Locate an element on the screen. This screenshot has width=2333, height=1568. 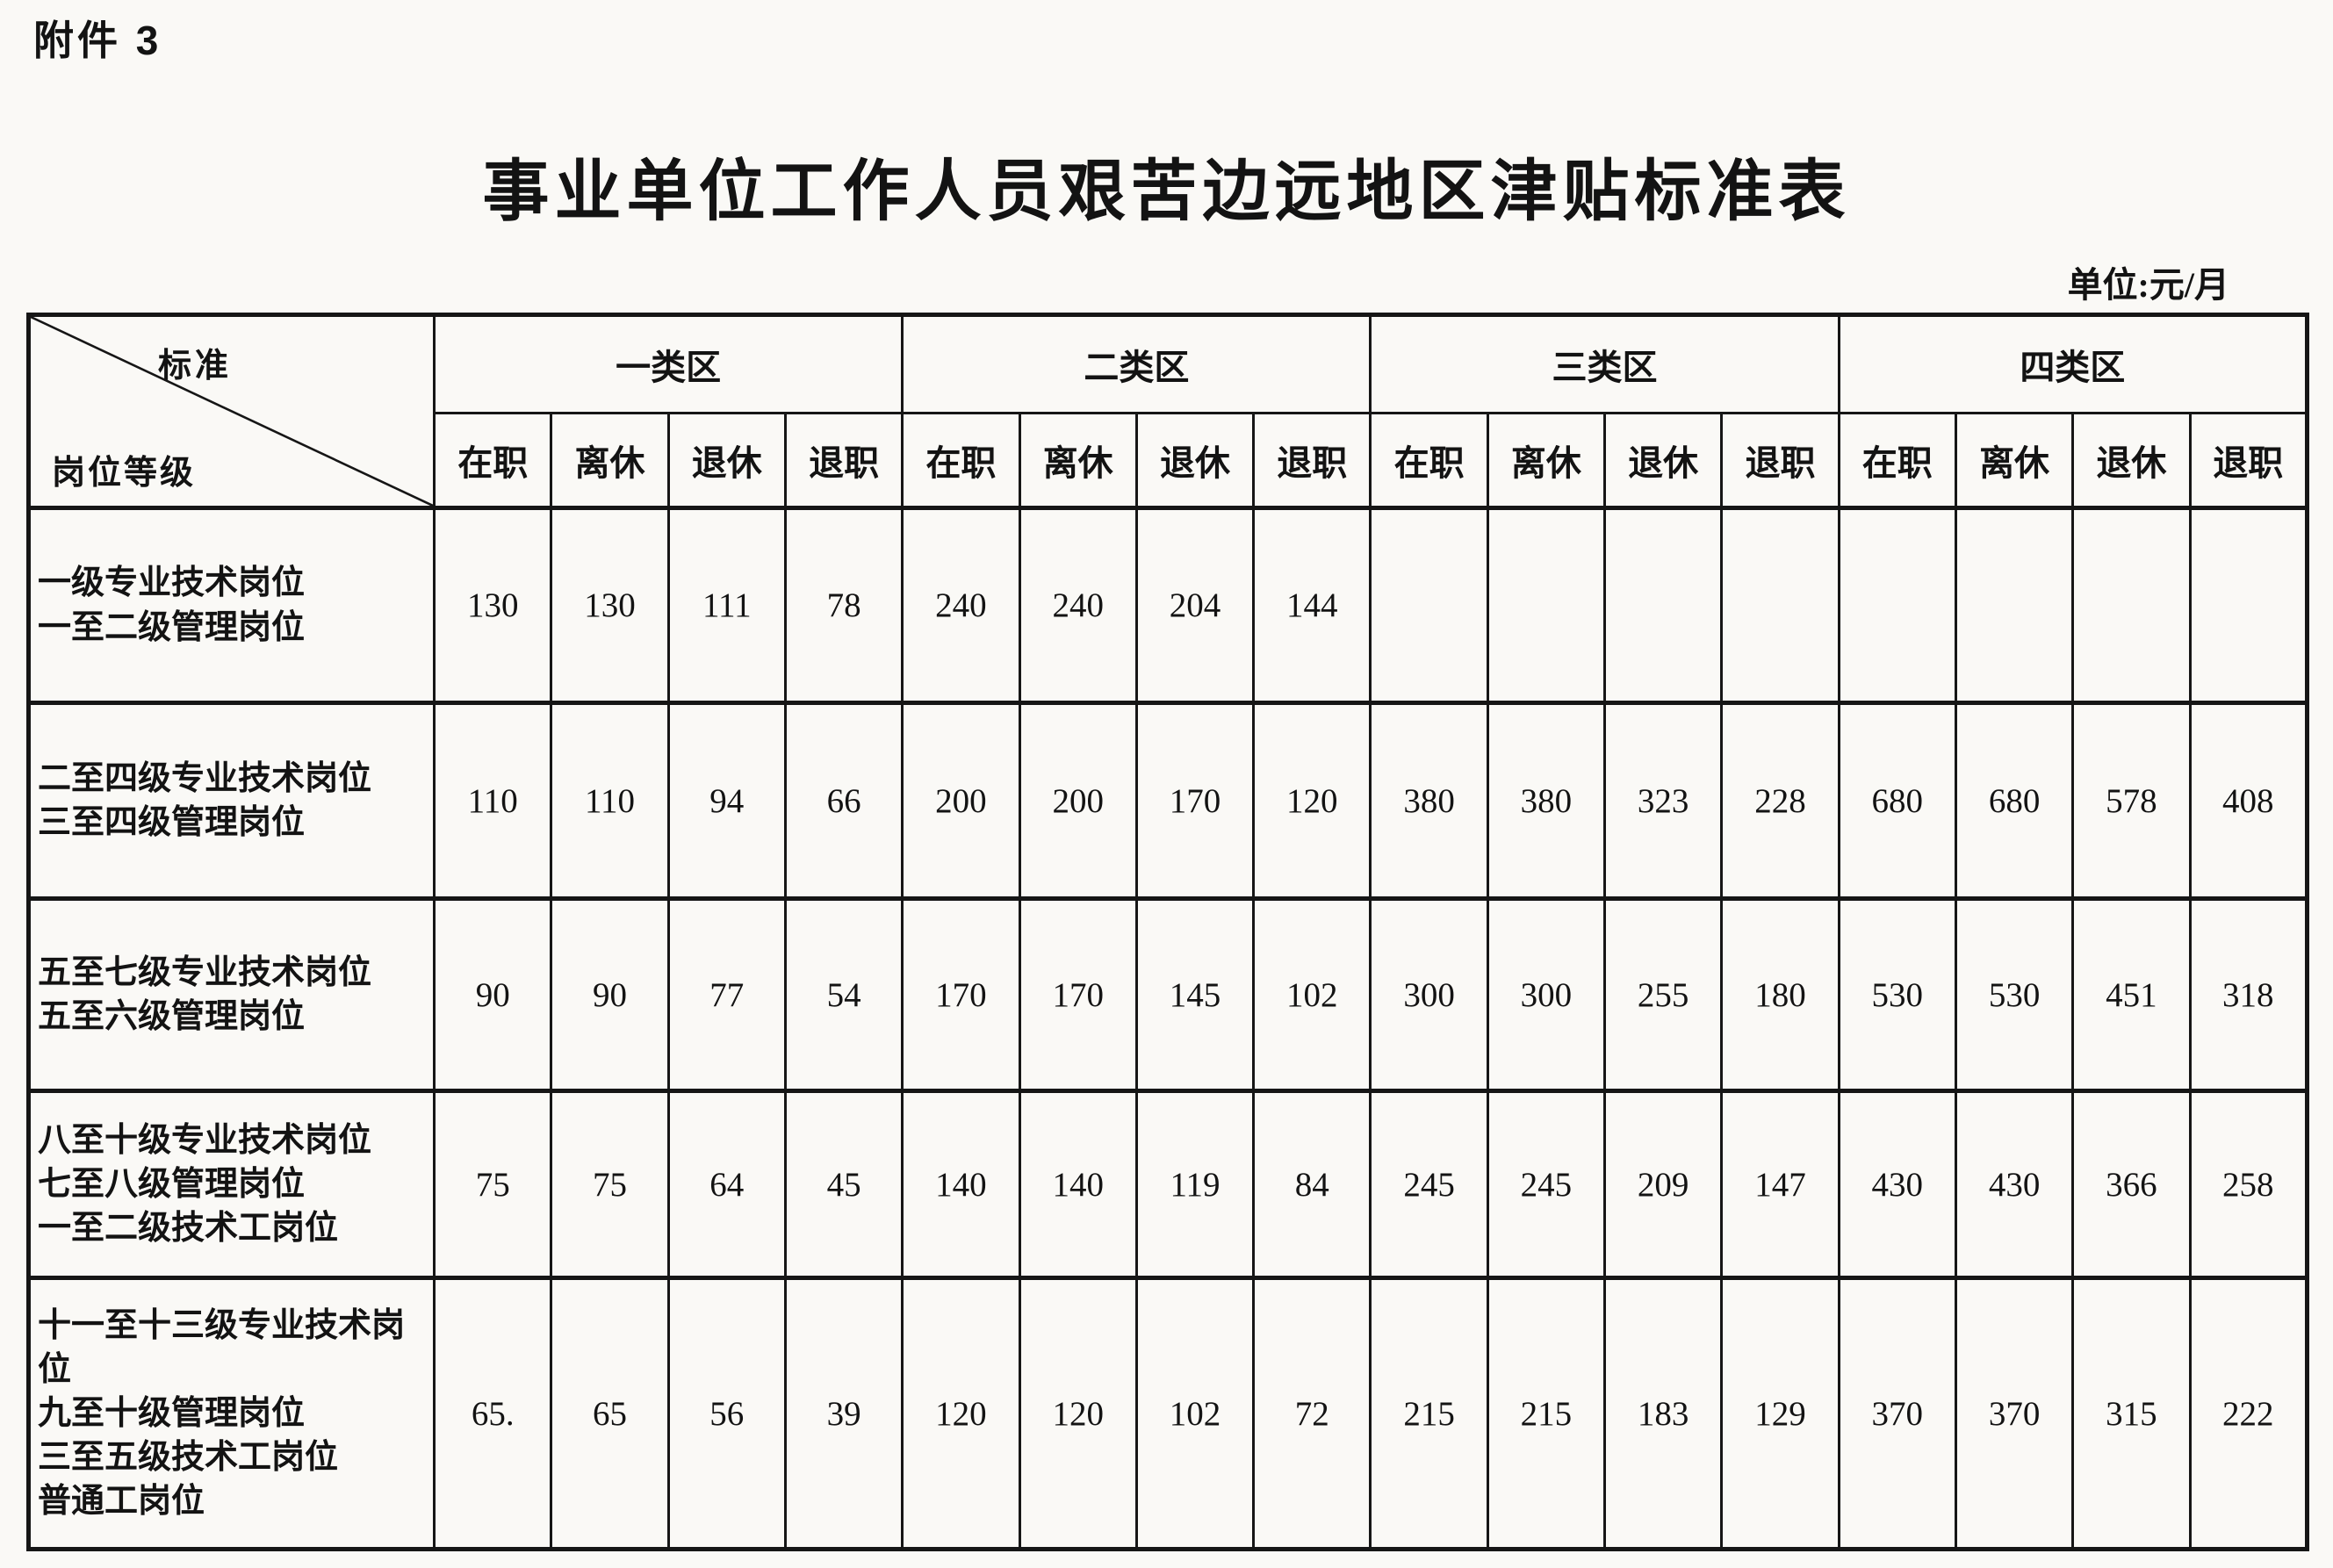
value-cell: 94 is located at coordinates (727, 801).